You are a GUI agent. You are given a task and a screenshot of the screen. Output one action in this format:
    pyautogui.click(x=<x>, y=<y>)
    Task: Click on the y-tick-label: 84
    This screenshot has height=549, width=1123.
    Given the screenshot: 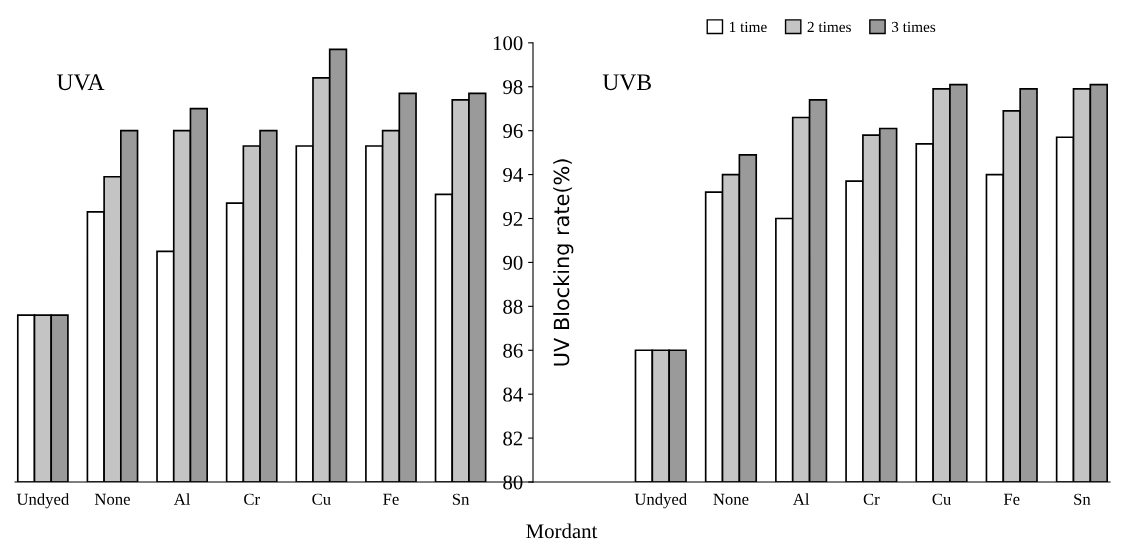 What is the action you would take?
    pyautogui.click(x=513, y=394)
    